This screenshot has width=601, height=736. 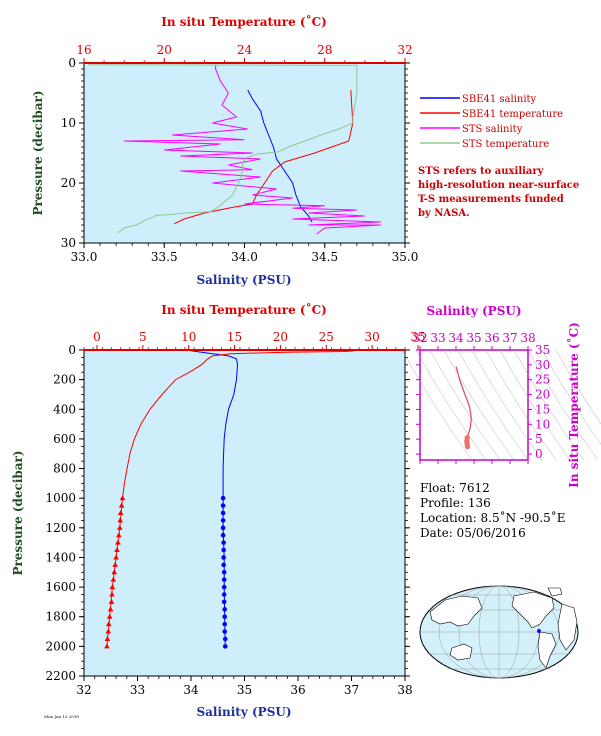 What do you see at coordinates (244, 257) in the screenshot?
I see `salinity-tick-label: 34.0` at bounding box center [244, 257].